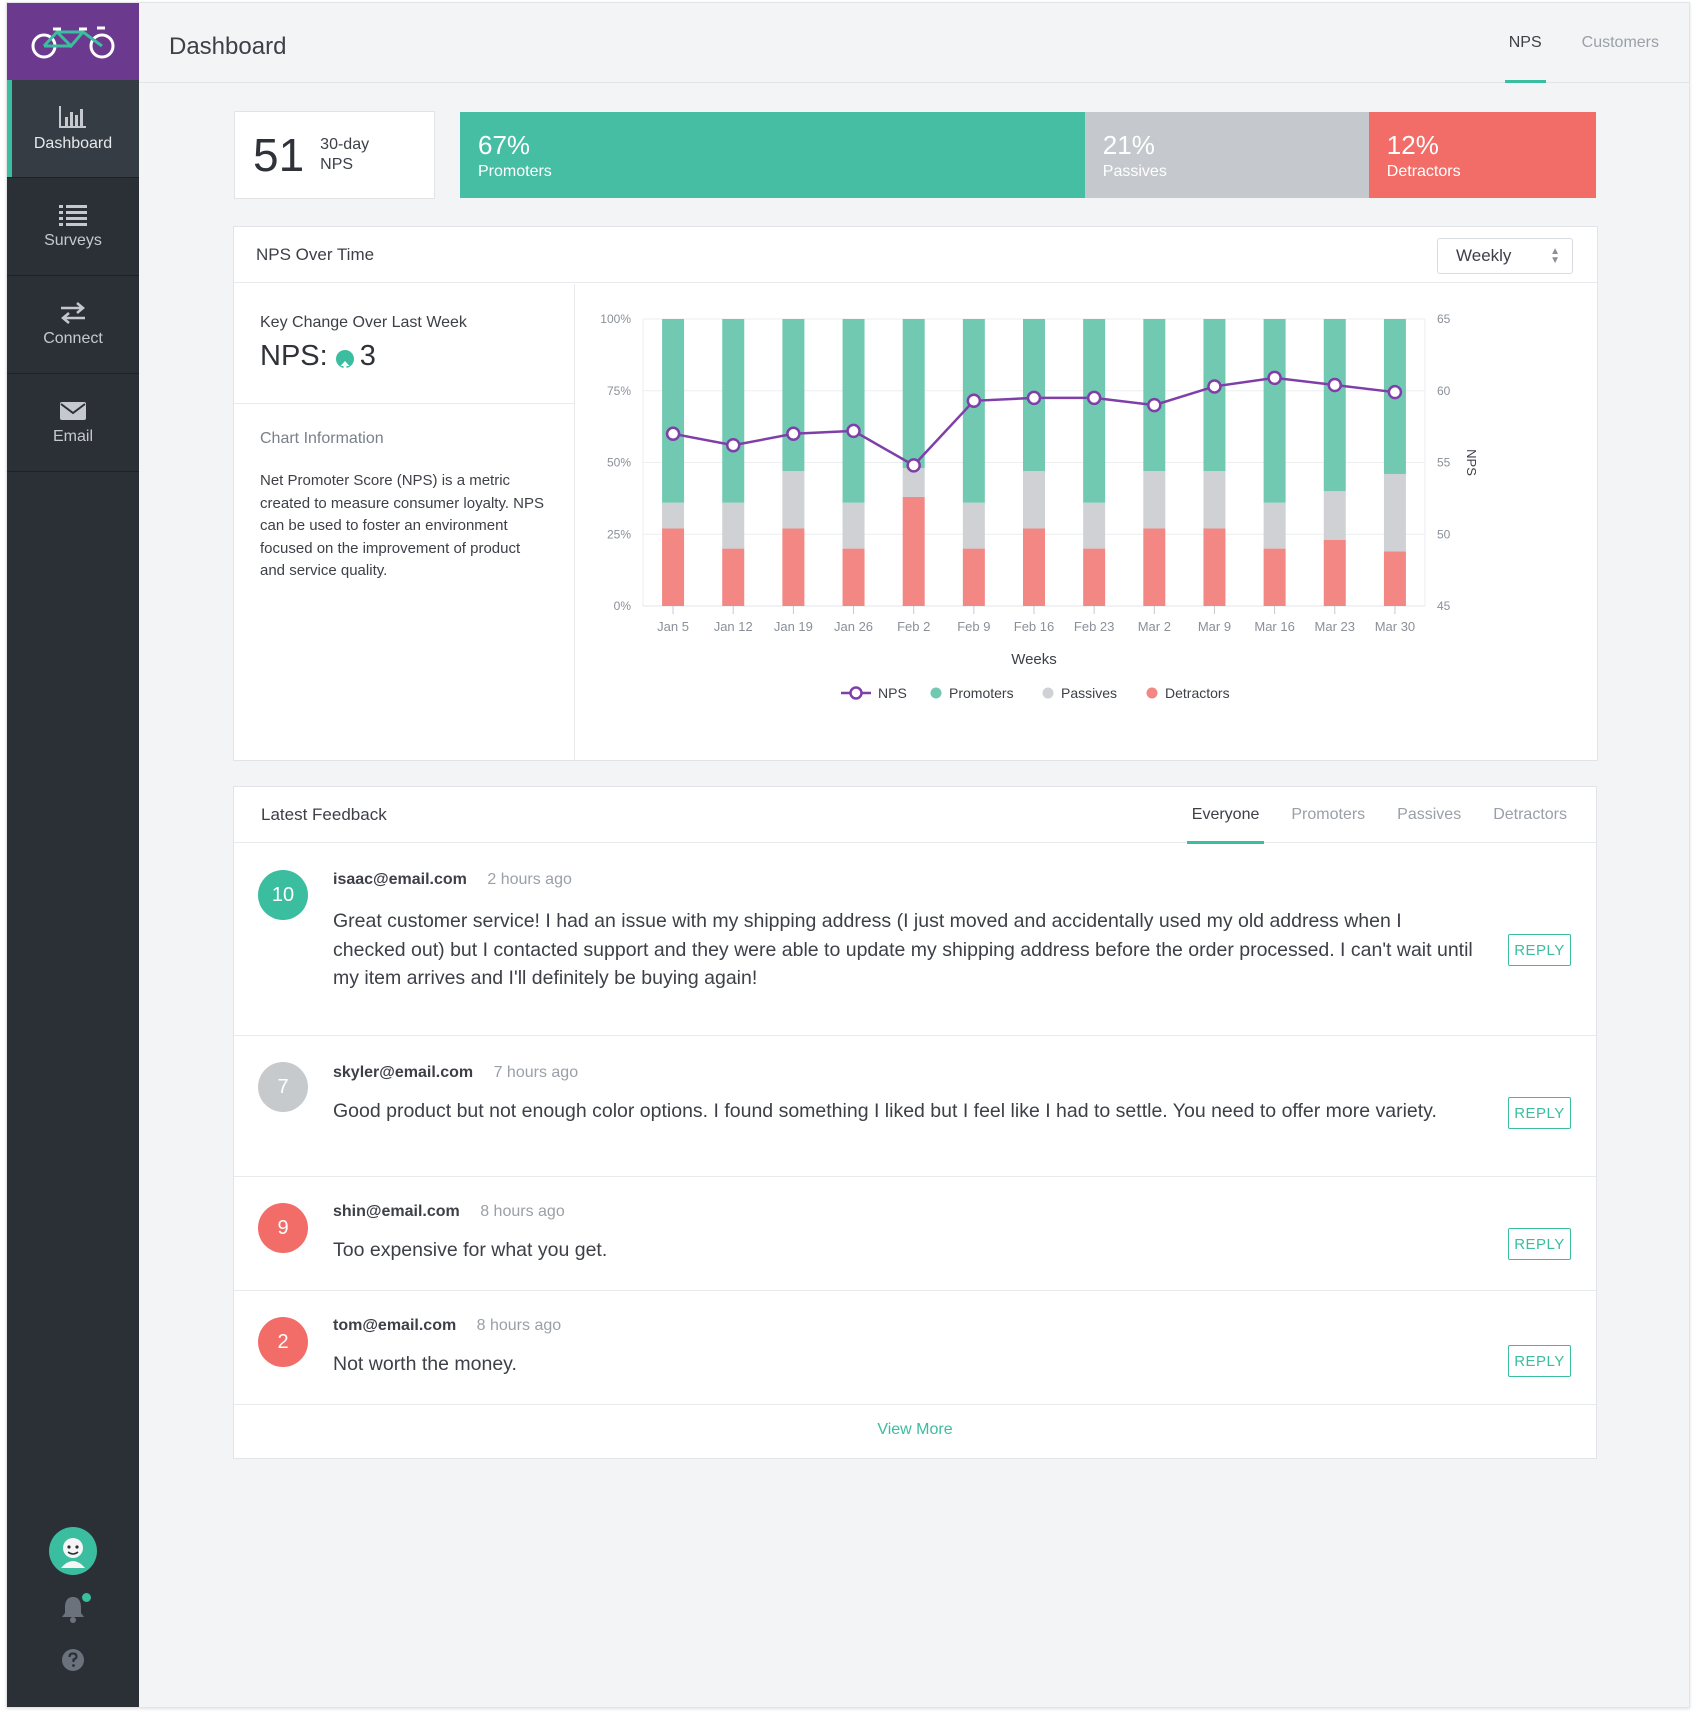  I want to click on list-icon, so click(73, 215).